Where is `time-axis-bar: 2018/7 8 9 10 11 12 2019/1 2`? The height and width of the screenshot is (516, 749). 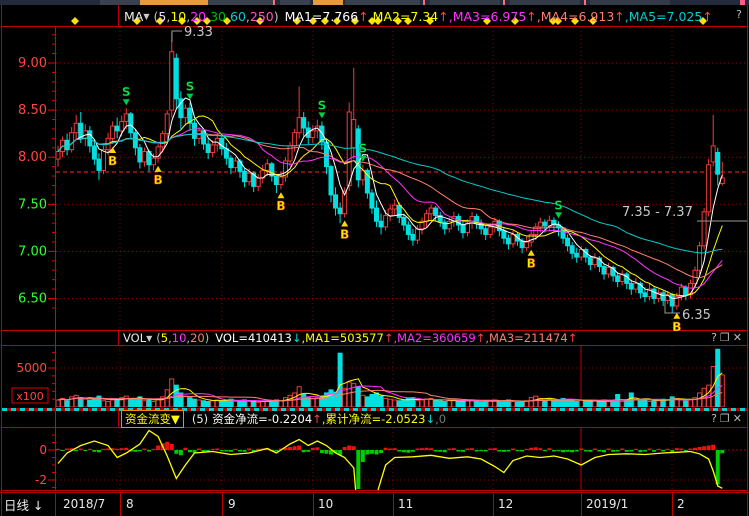 time-axis-bar: 2018/7 8 9 10 11 12 2019/1 2 is located at coordinates (374, 504).